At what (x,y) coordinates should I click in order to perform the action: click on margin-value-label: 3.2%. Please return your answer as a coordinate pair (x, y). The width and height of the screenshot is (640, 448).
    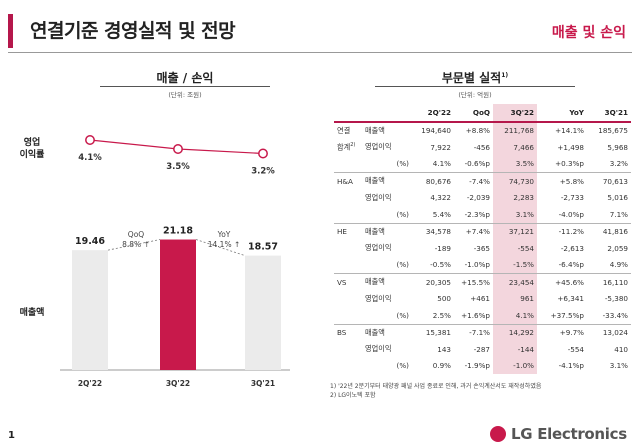
    Looking at the image, I should click on (263, 172).